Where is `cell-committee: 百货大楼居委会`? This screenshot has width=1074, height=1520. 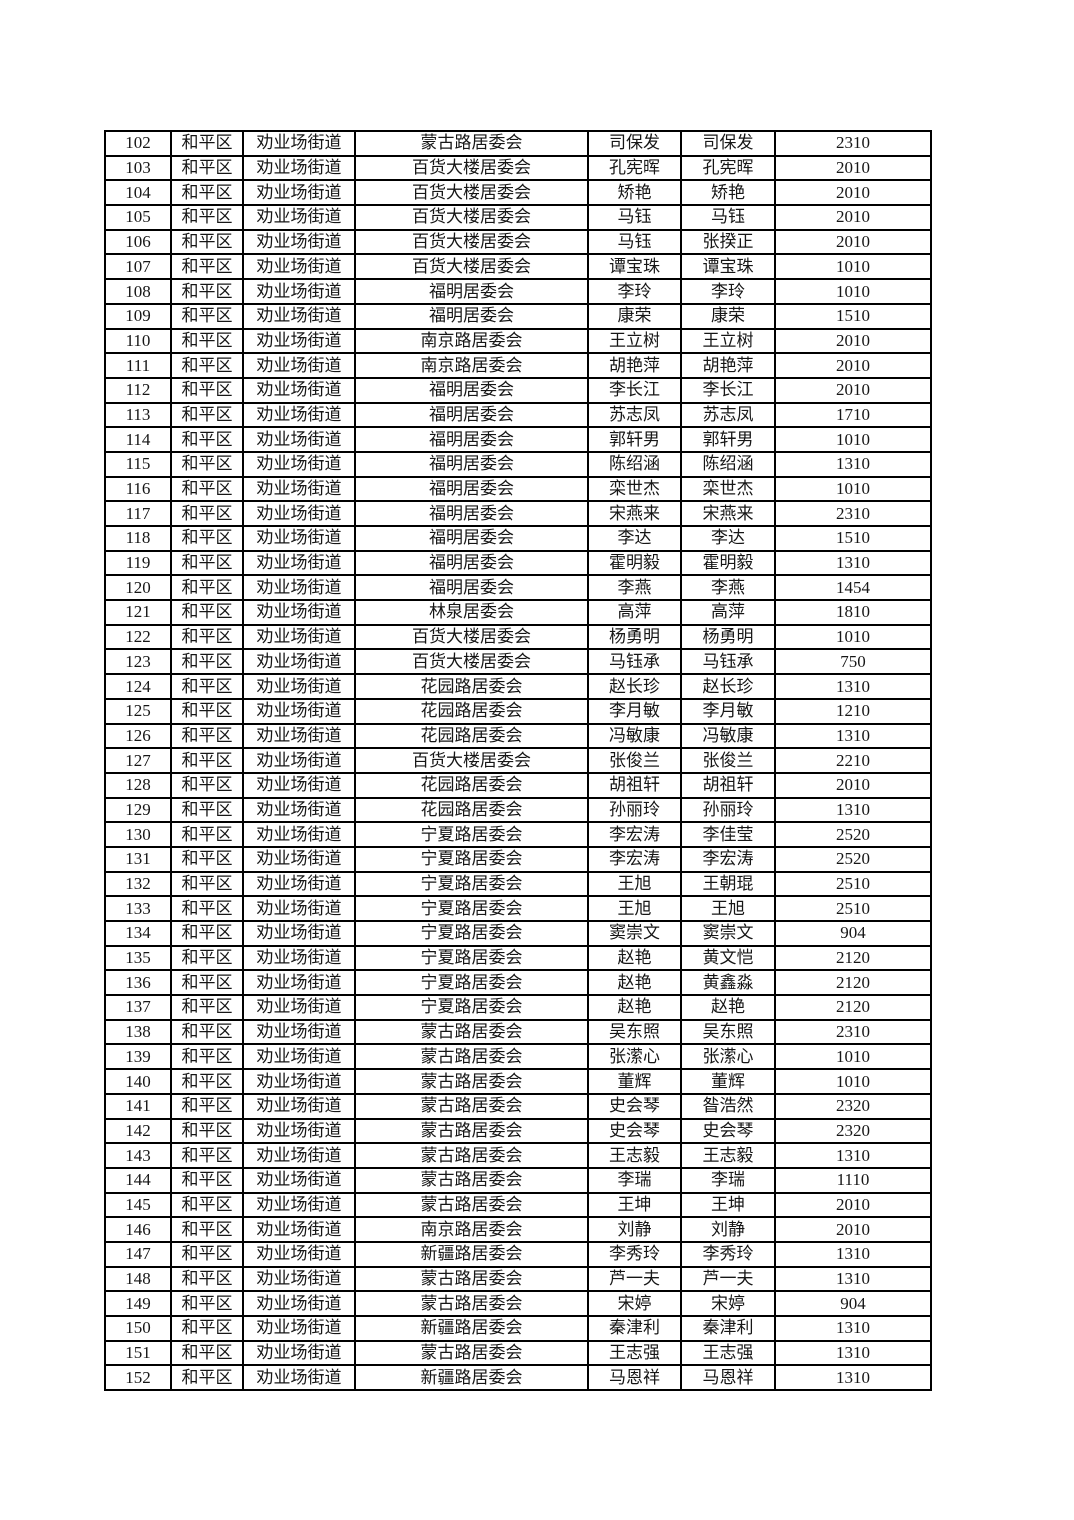
cell-committee: 百货大楼居委会 is located at coordinates (471, 760).